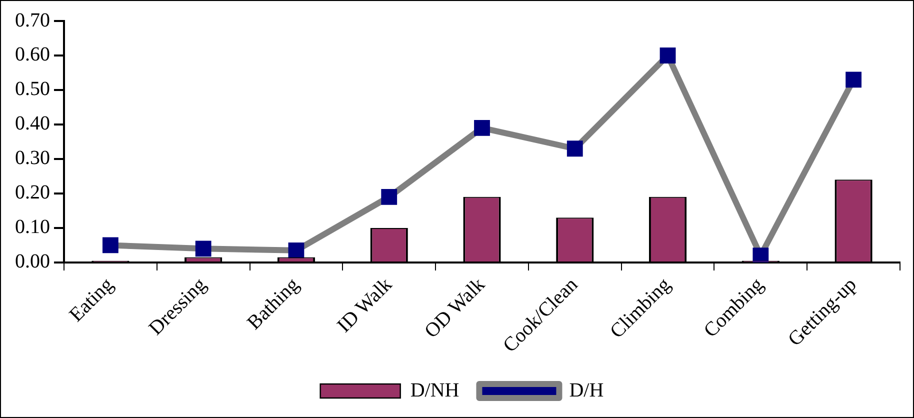 The width and height of the screenshot is (914, 418). I want to click on x-tick-label: ID Walk, so click(364, 305).